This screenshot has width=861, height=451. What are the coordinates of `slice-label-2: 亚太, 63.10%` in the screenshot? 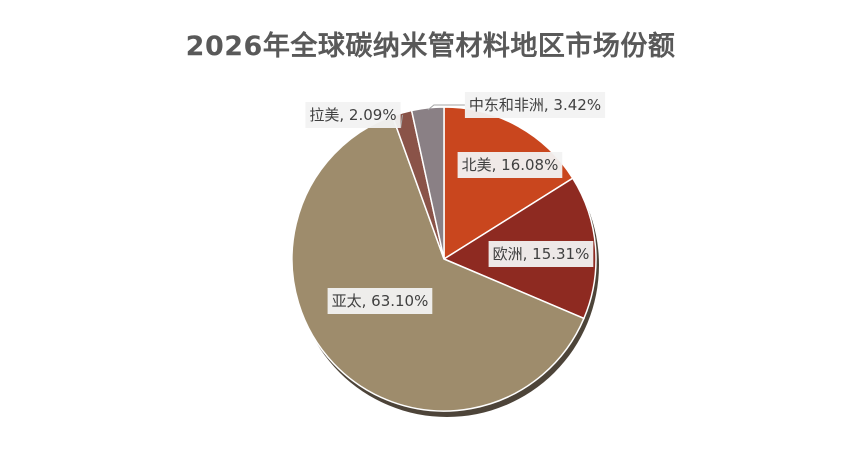 It's located at (380, 301).